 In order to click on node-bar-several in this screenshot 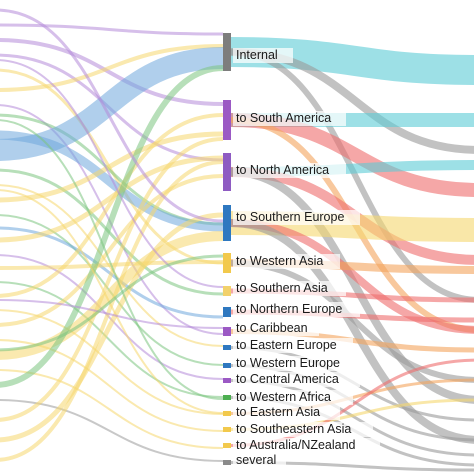, I will do `click(227, 462)`.